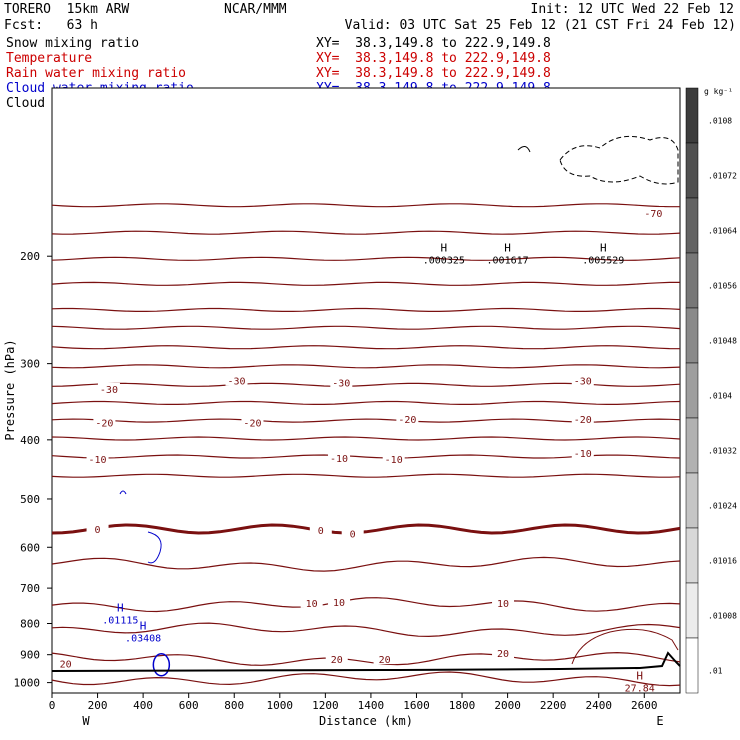 This screenshot has width=740, height=740. I want to click on y-tick-label: 200, so click(30, 256).